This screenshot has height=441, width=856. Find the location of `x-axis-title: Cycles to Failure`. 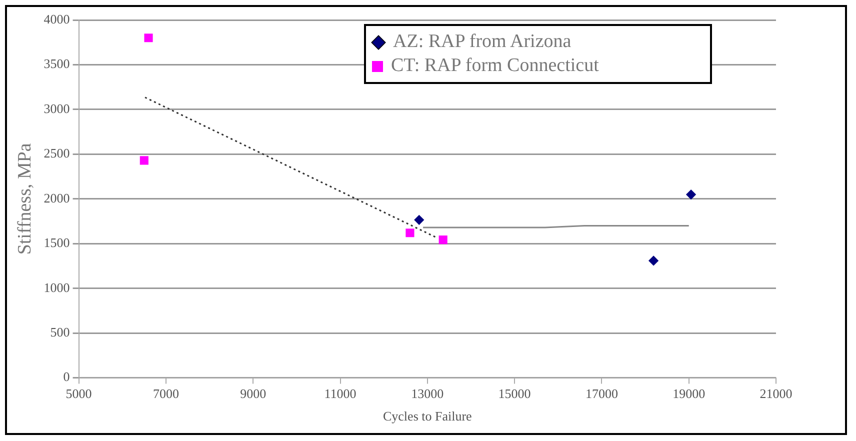

x-axis-title: Cycles to Failure is located at coordinates (427, 416).